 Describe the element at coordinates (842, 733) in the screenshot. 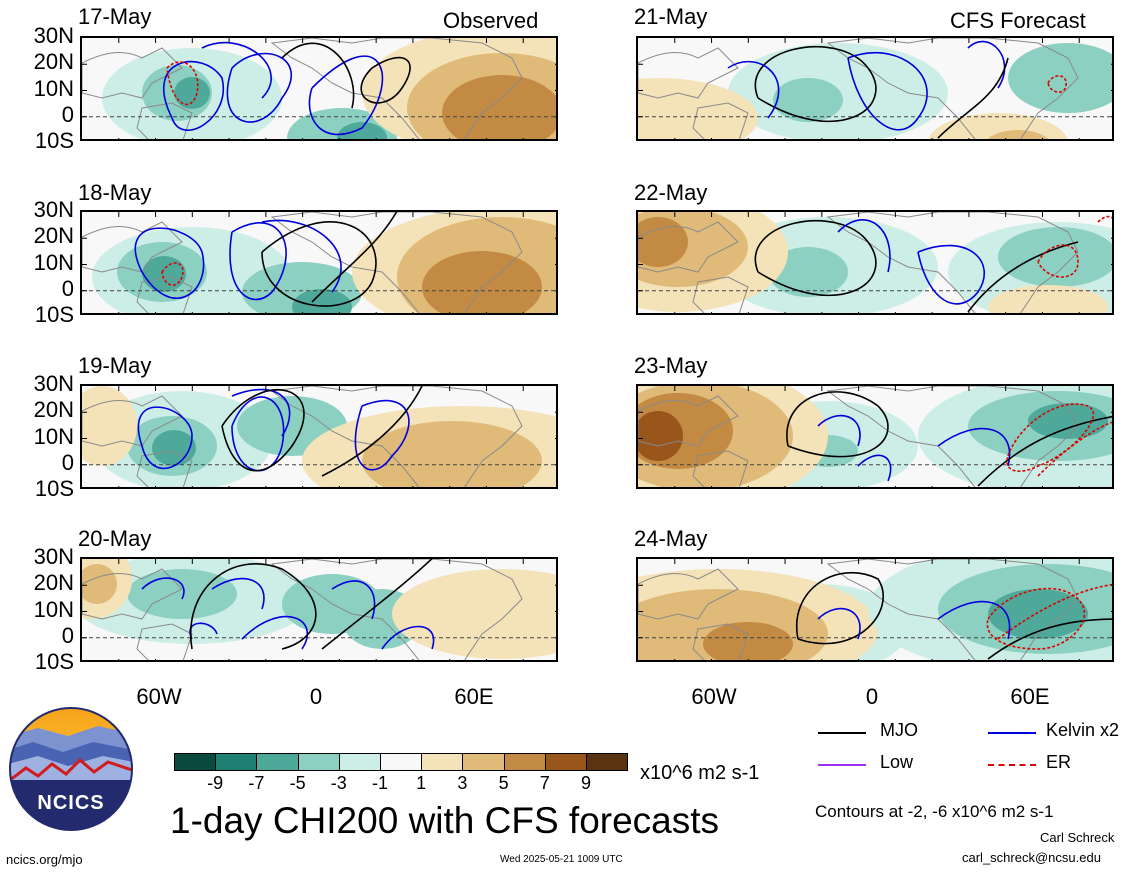

I see `legend-line-mjo` at that location.